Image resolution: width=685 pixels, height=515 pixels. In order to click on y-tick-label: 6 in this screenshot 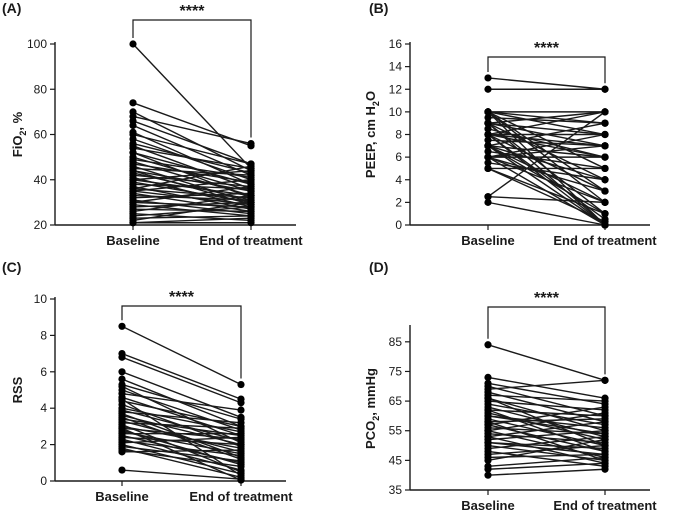, I will do `click(43, 372)`.